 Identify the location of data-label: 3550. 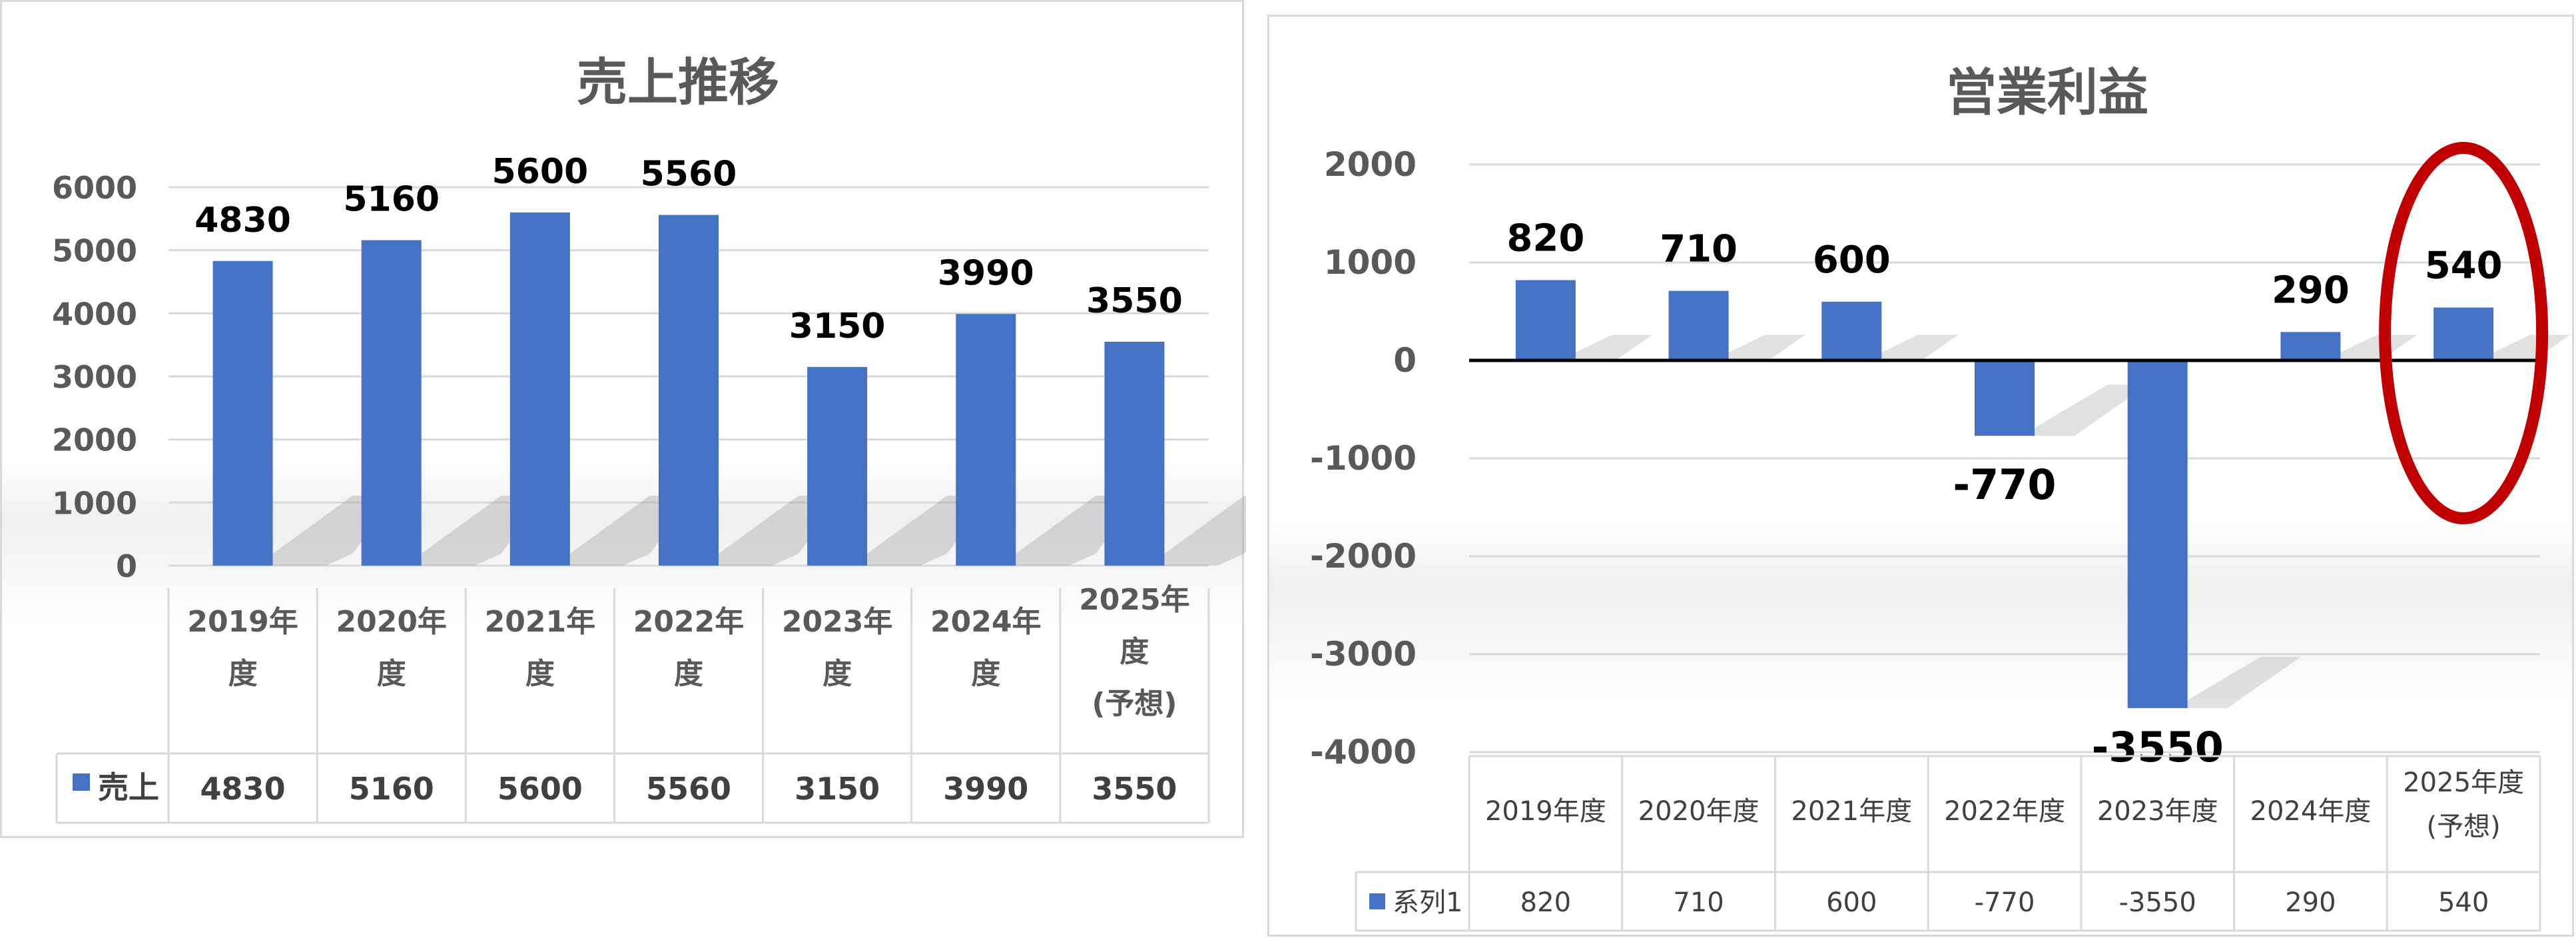
(1134, 301).